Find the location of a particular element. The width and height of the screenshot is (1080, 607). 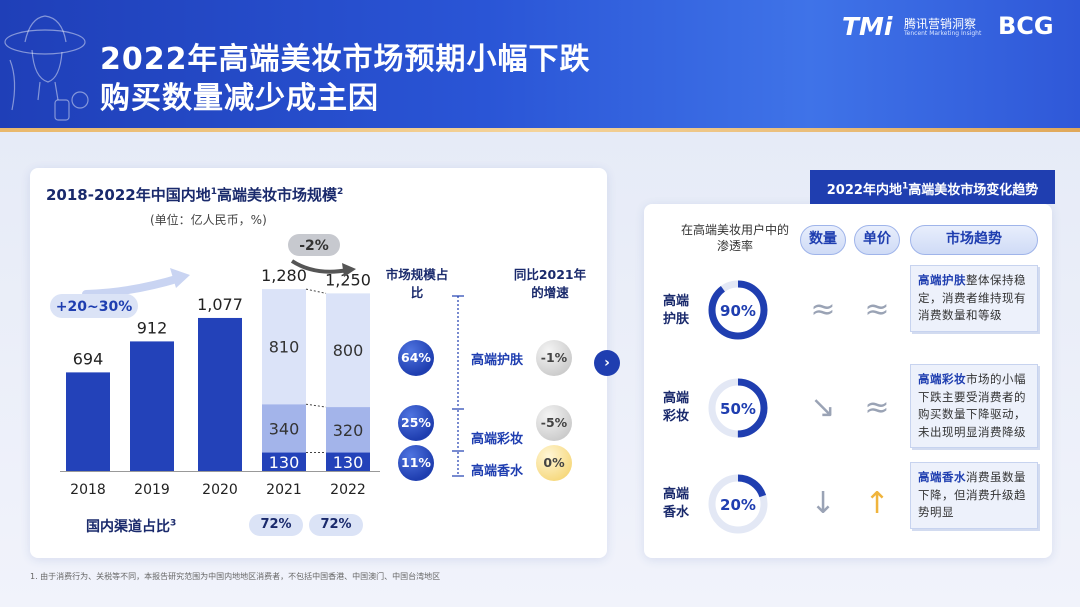

x-tick-label: 2020 is located at coordinates (220, 490).